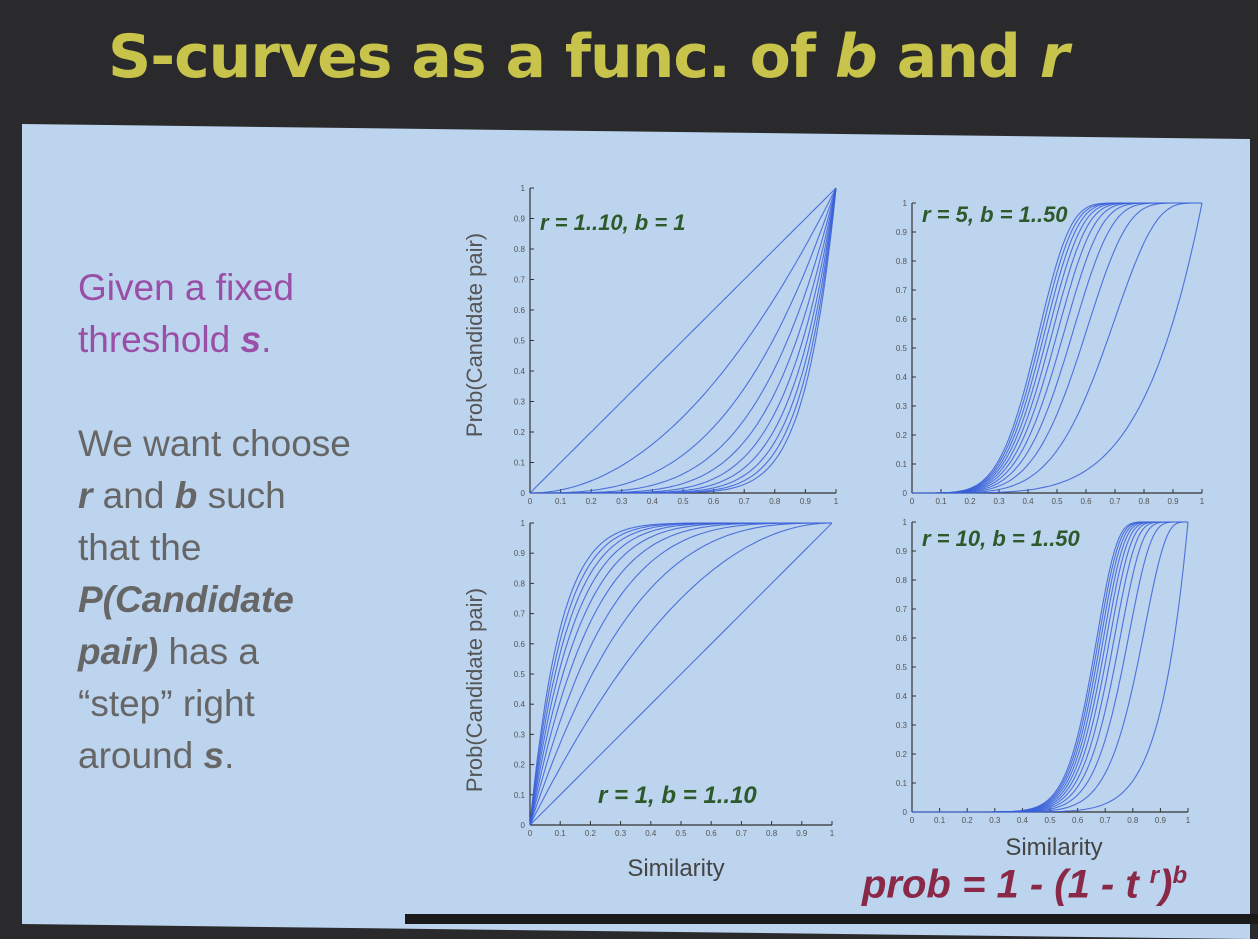 This screenshot has height=939, width=1258. I want to click on formula-sup-b: b, so click(1180, 875).